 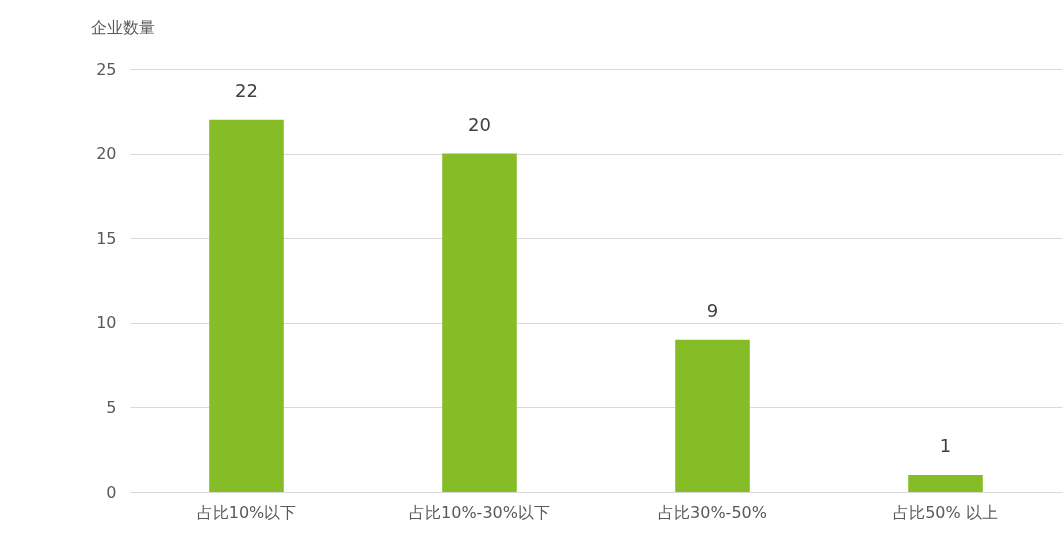 I want to click on data-label: 20, so click(x=479, y=124).